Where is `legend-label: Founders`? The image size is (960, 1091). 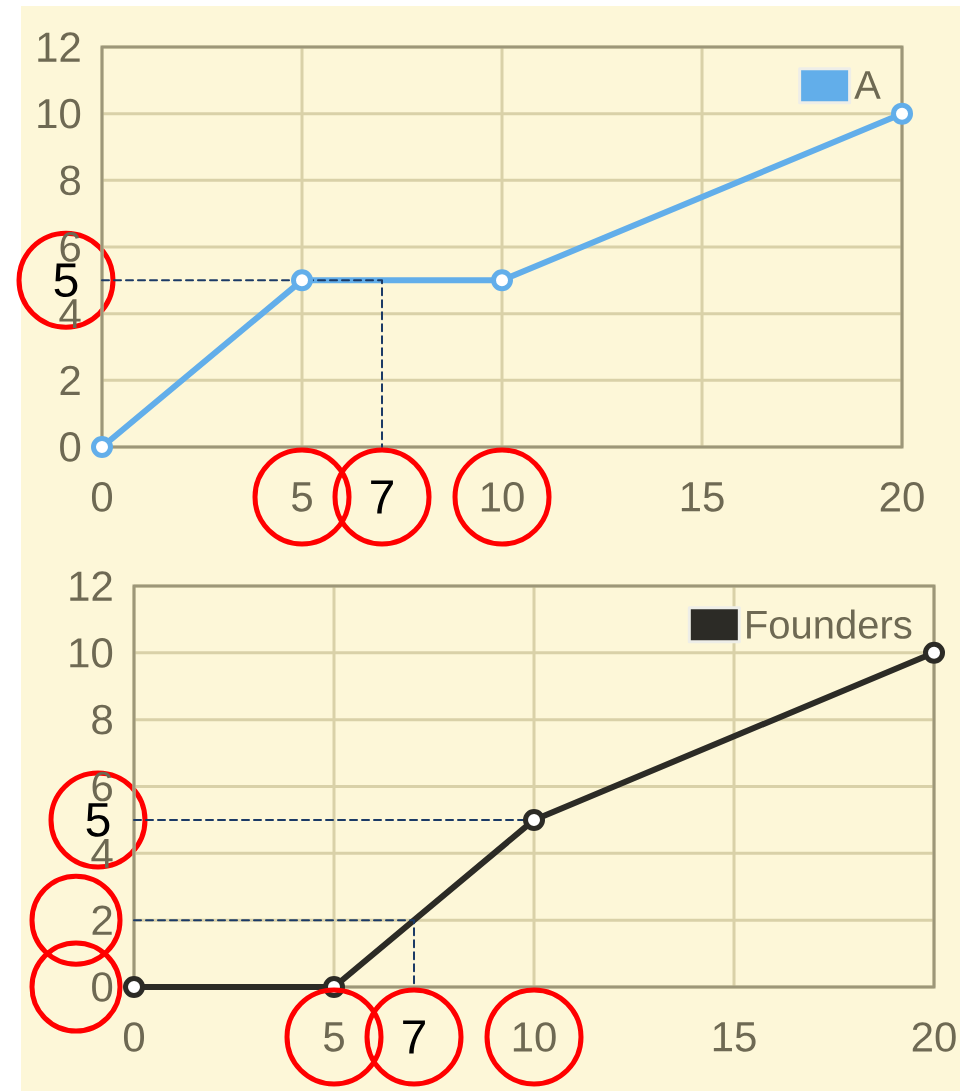 legend-label: Founders is located at coordinates (829, 624).